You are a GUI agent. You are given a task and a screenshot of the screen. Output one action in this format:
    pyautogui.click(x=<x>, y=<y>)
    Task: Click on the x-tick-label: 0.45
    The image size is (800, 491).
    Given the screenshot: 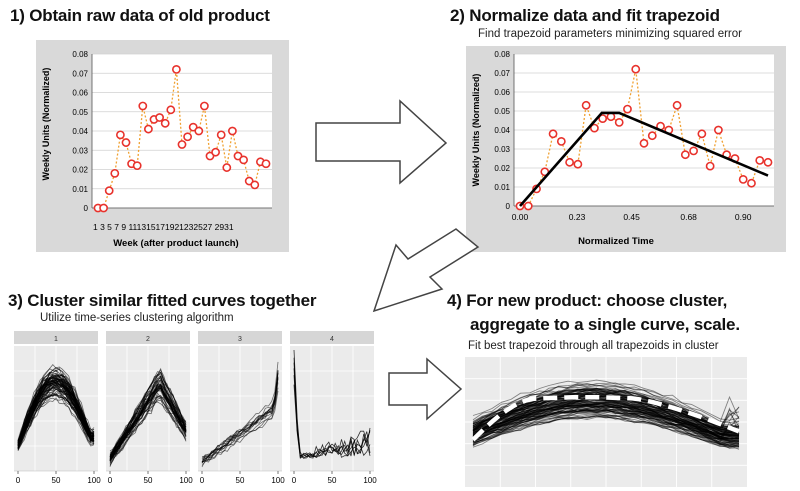 What is the action you would take?
    pyautogui.click(x=631, y=217)
    